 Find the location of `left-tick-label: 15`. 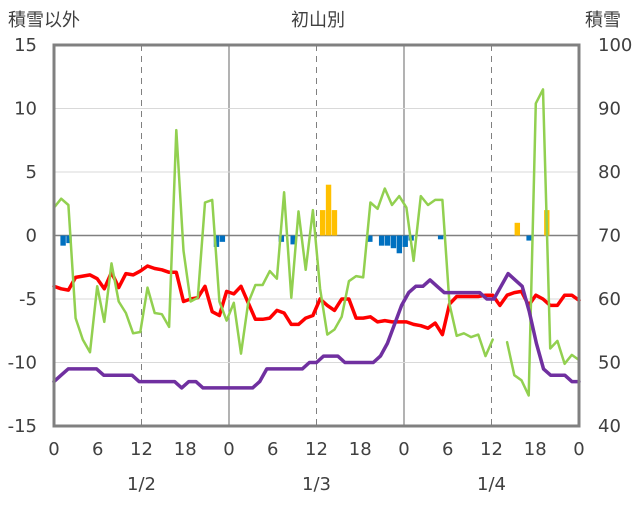

left-tick-label: 15 is located at coordinates (25, 45).